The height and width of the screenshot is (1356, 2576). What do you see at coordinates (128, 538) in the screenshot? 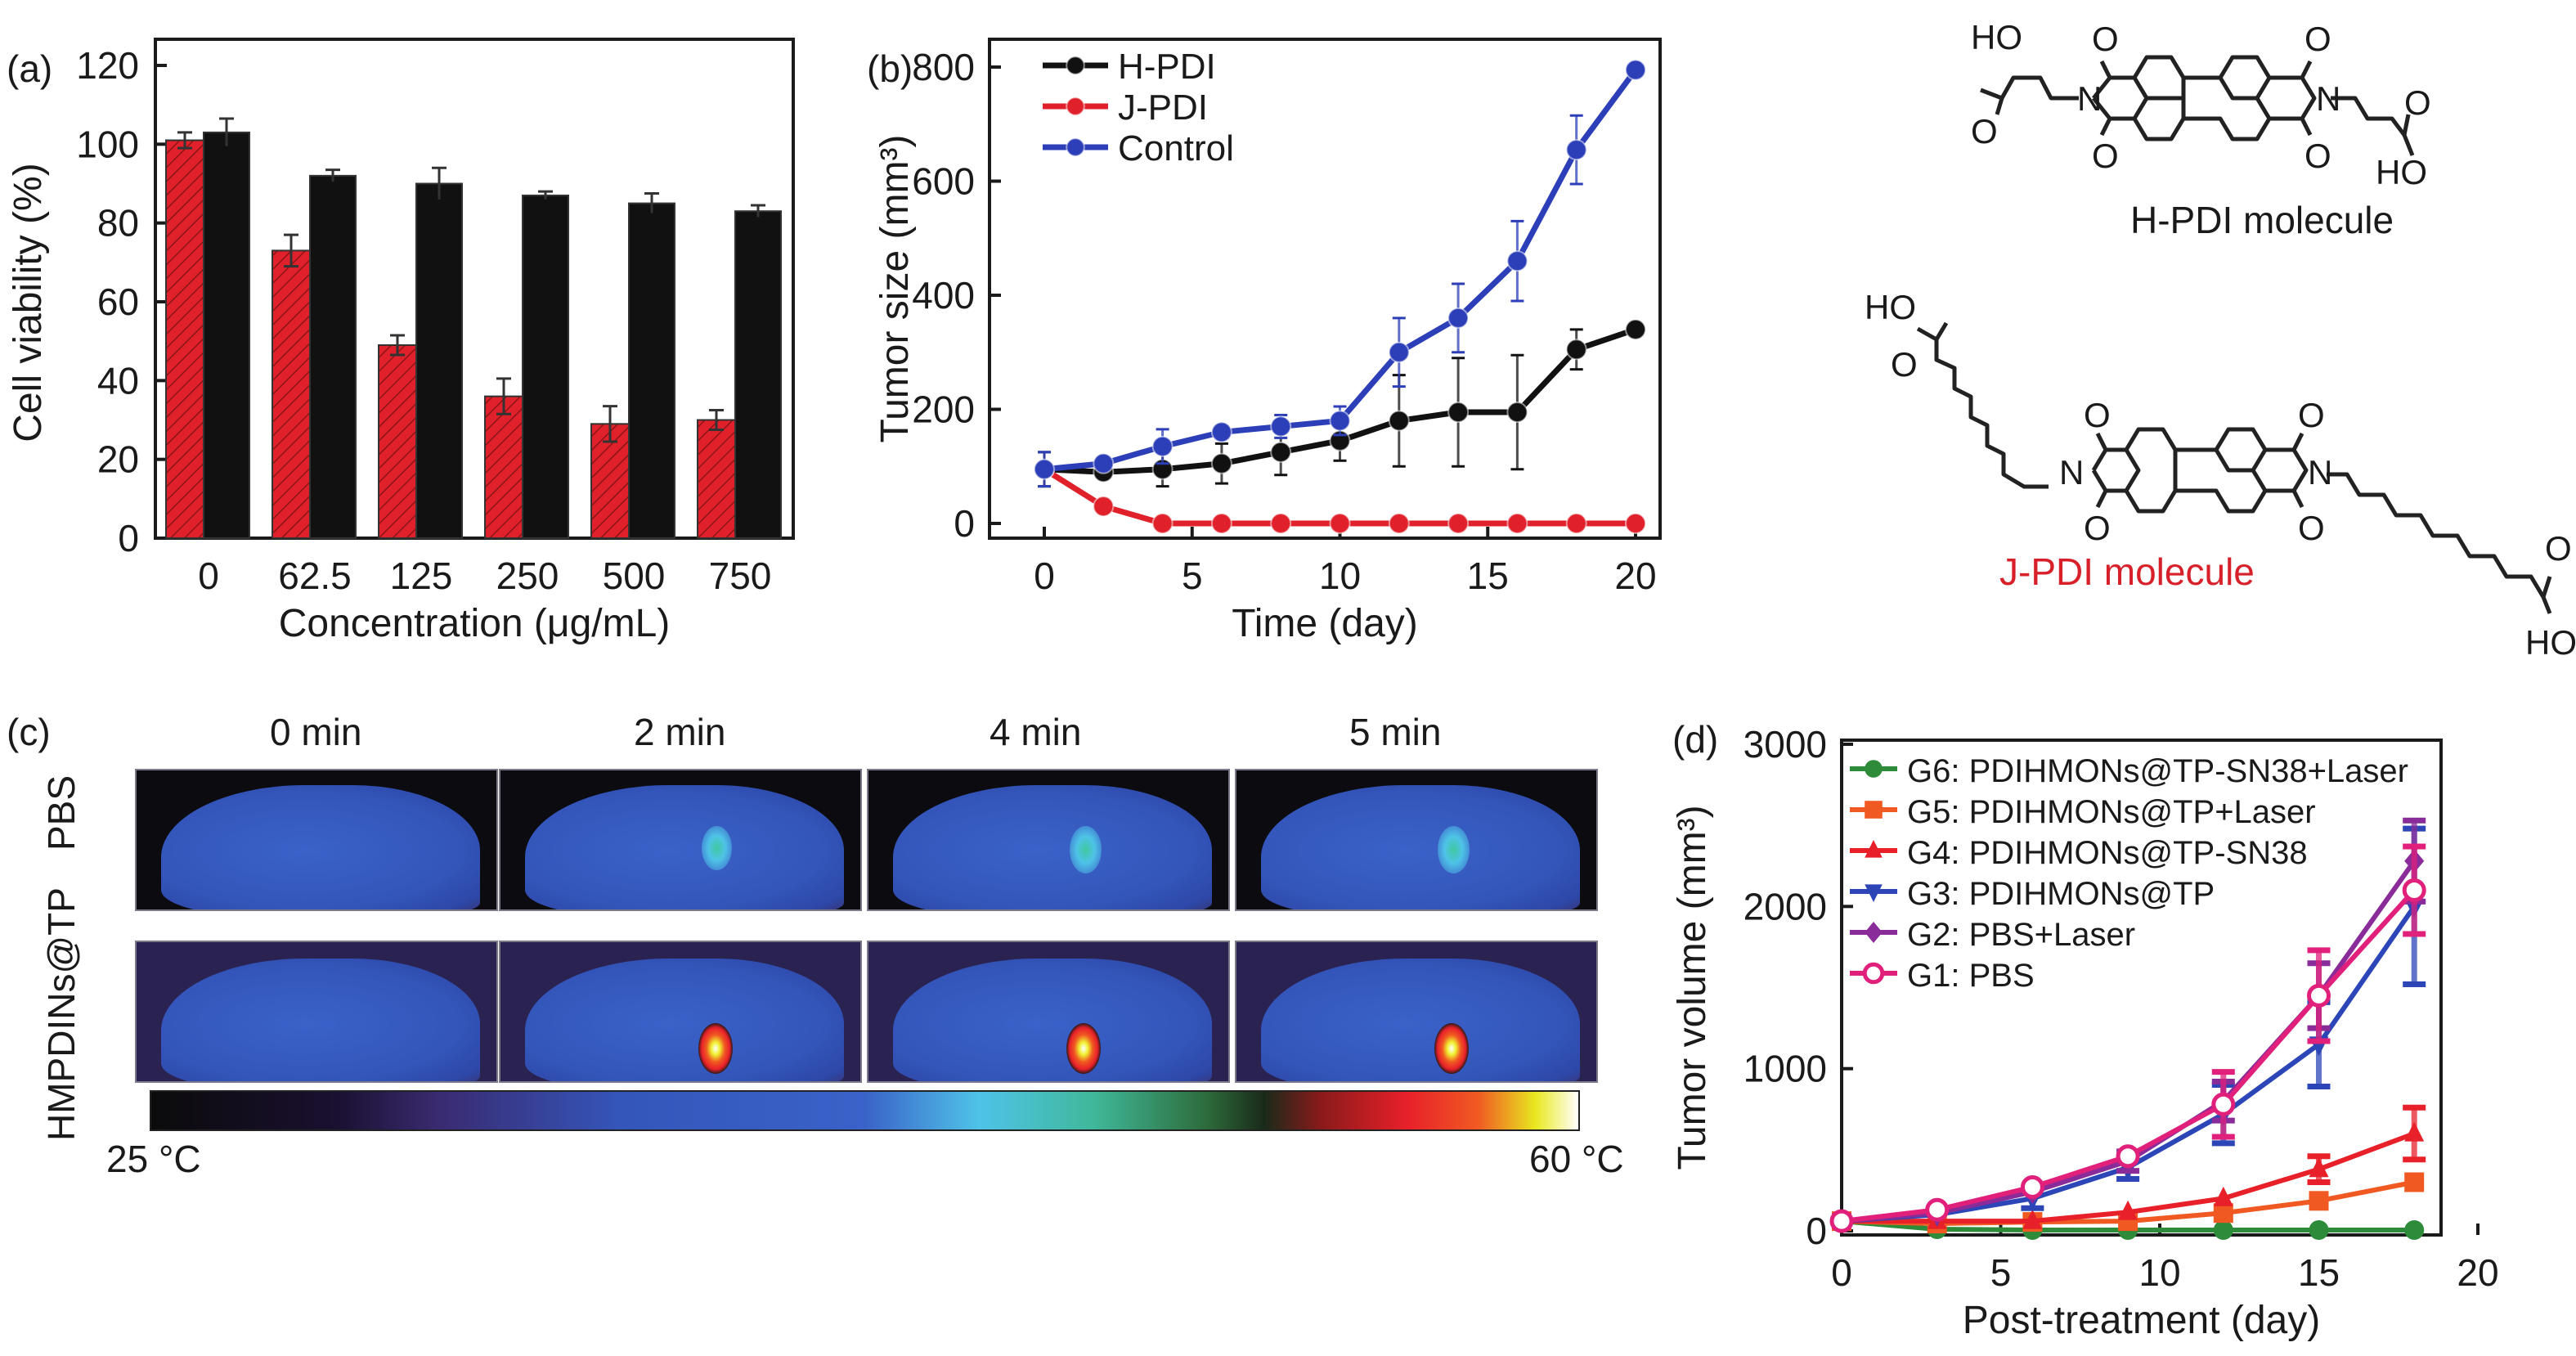
I see `y-tick-label-a: 0` at bounding box center [128, 538].